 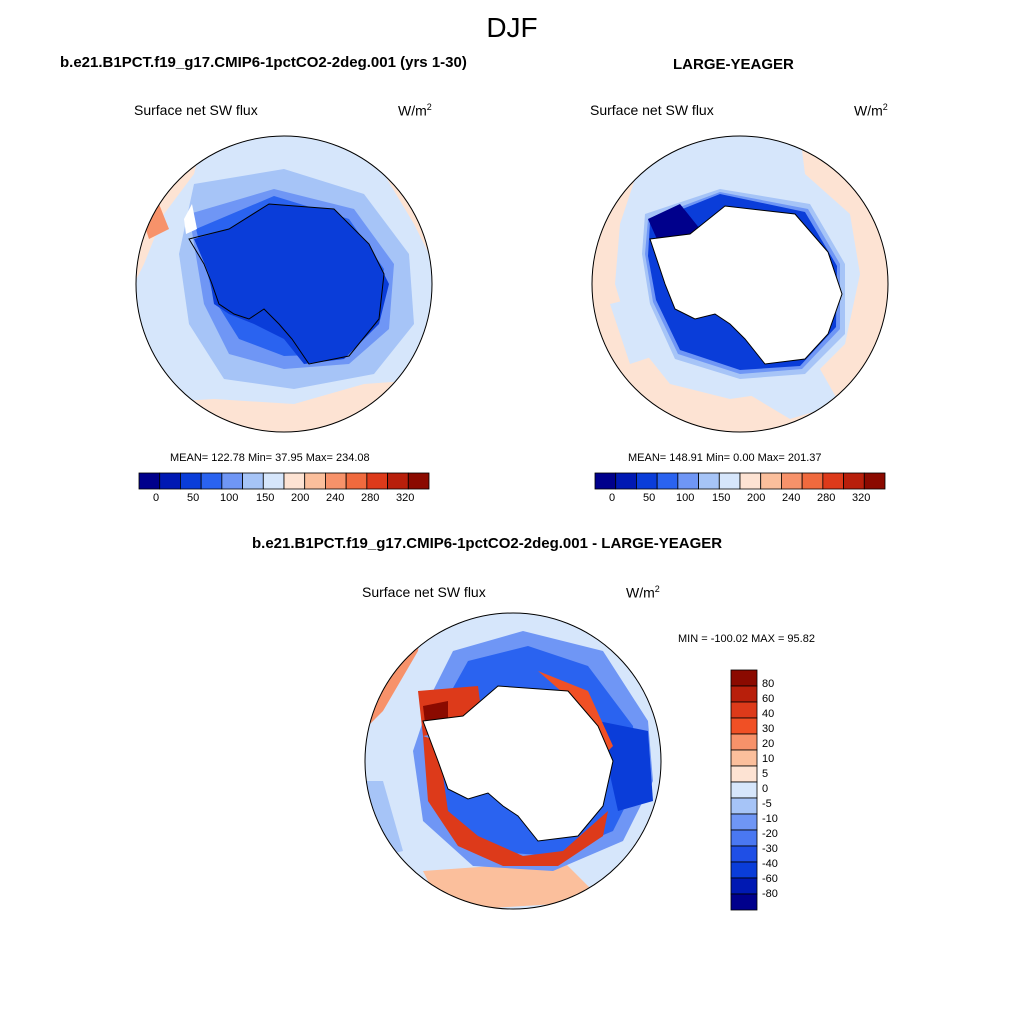 I want to click on panel2-cb-label: 50, so click(x=649, y=498).